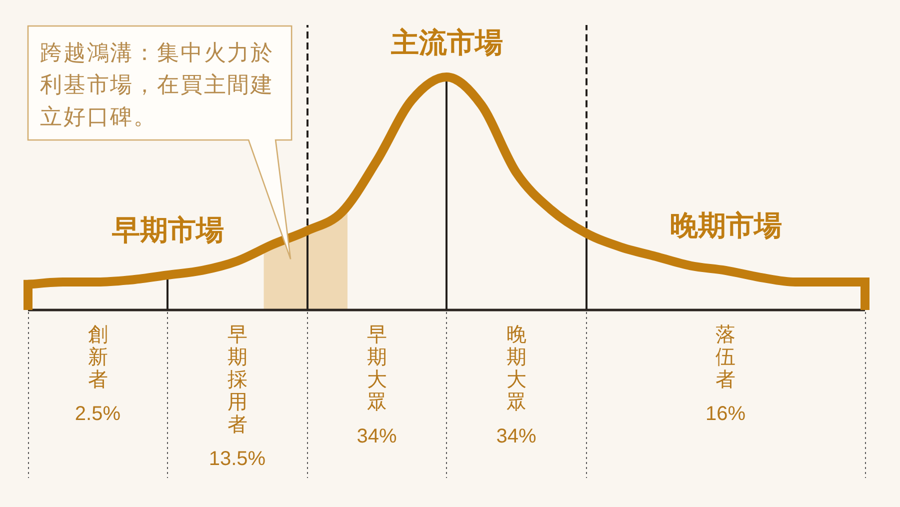 Image resolution: width=900 pixels, height=507 pixels. Describe the element at coordinates (168, 230) in the screenshot. I see `annotation-text: 早期市場` at that location.